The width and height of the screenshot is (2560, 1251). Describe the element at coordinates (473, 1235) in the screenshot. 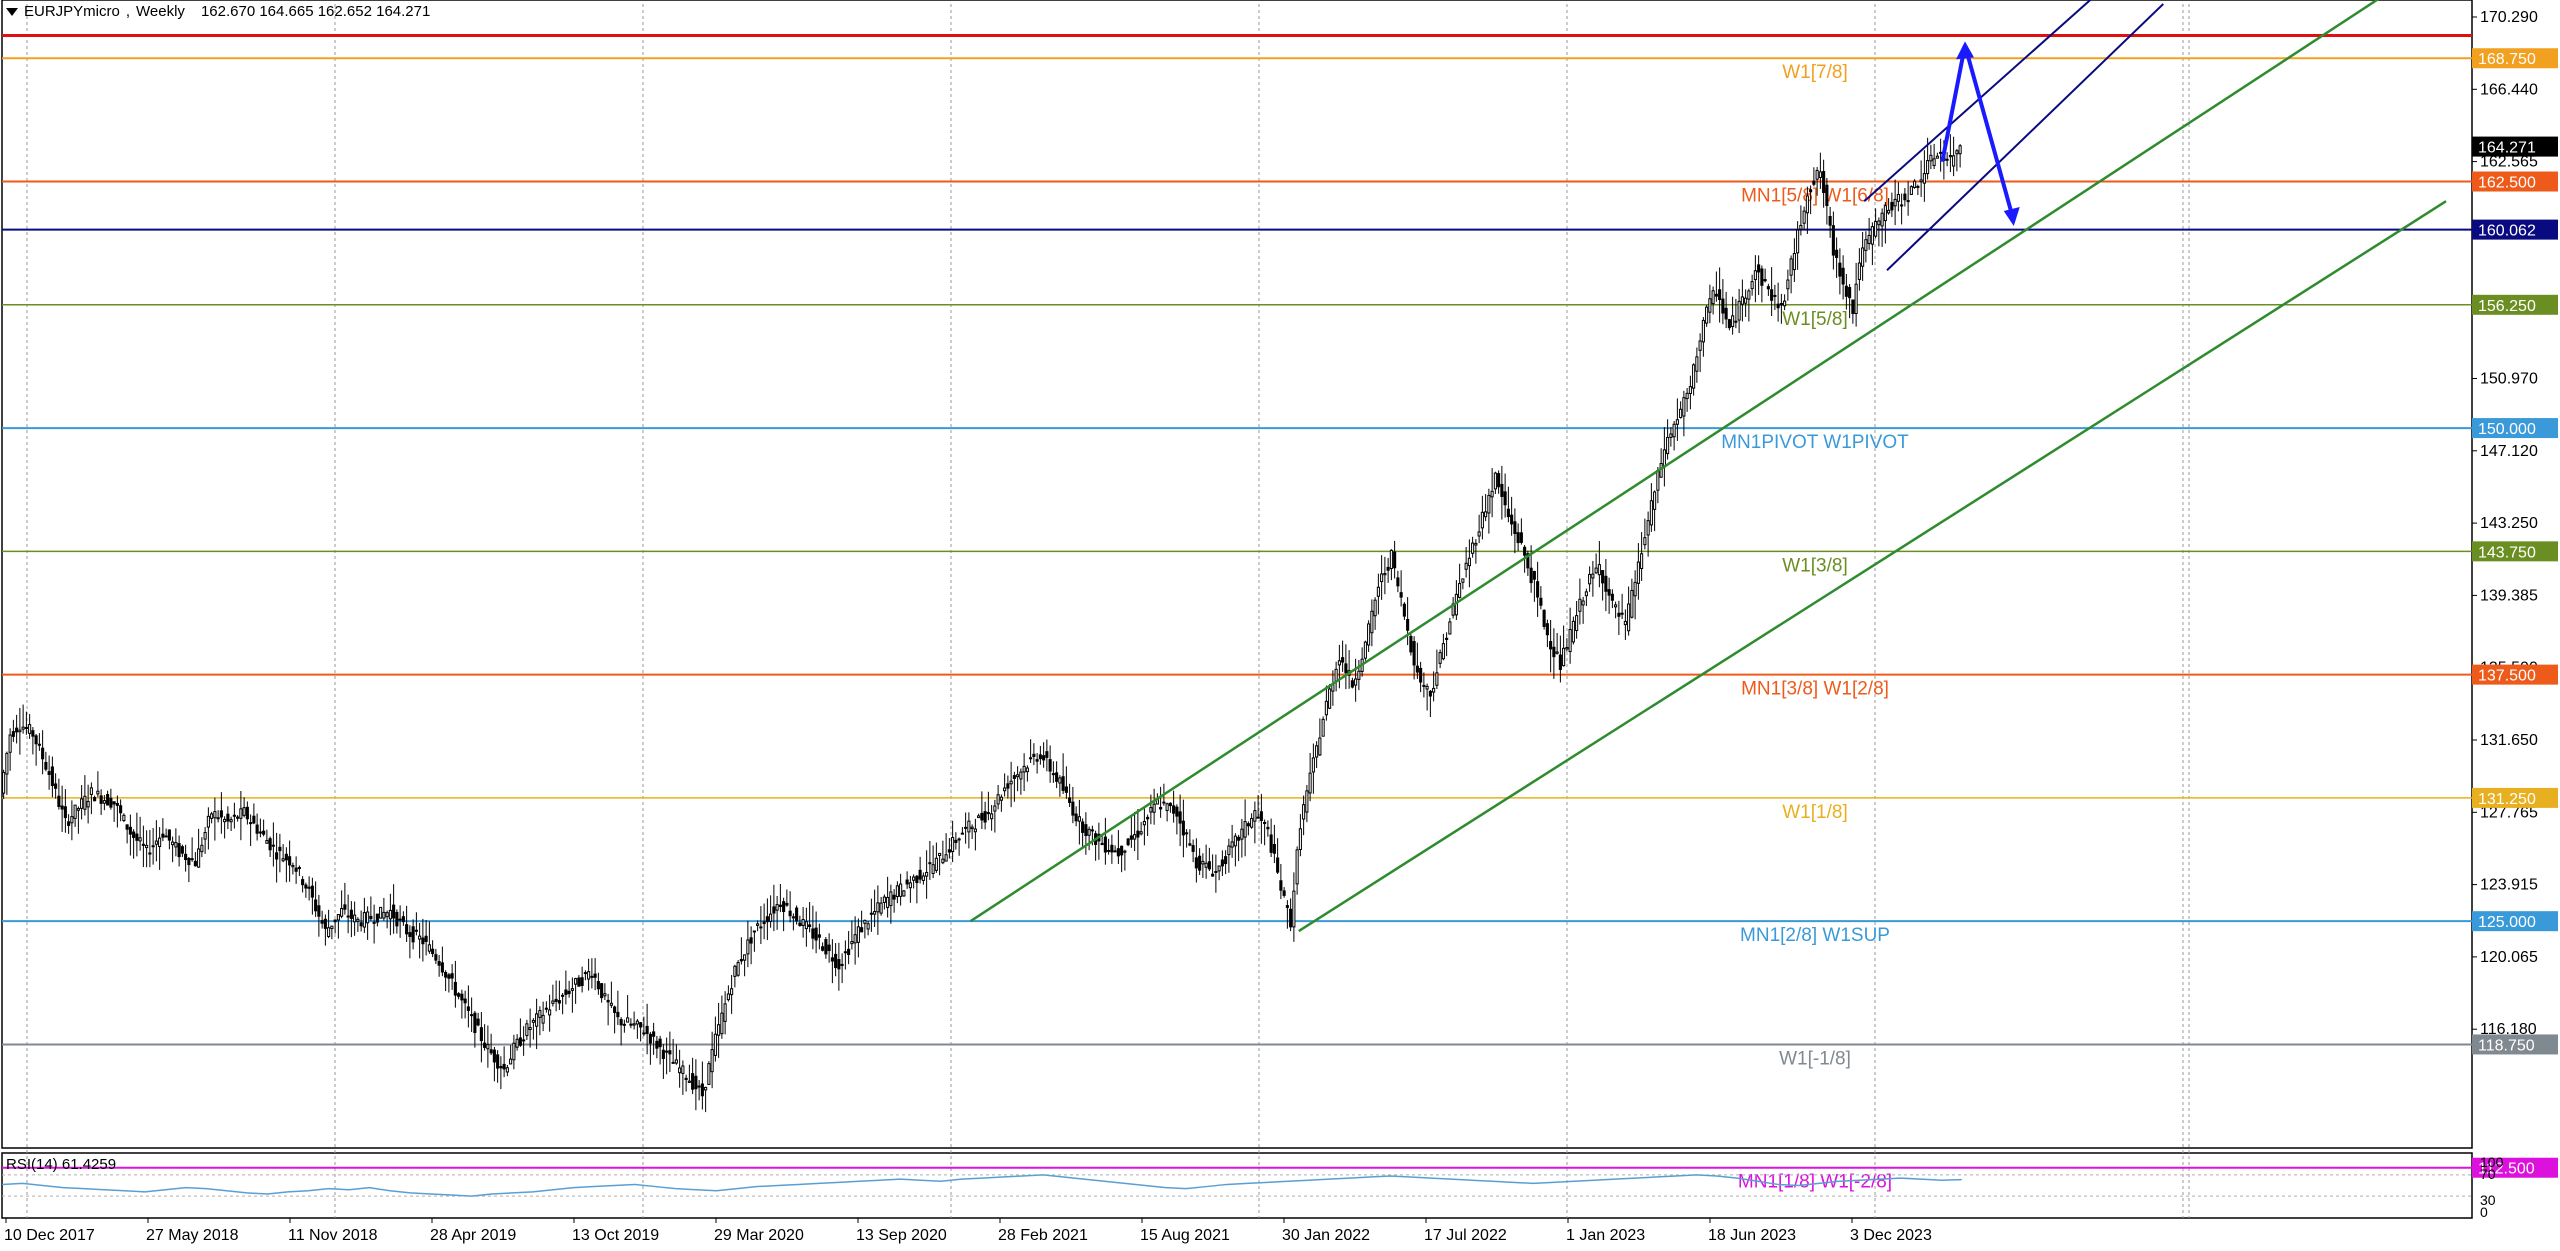

I see `x-axis-tick-label: 28 Apr 2019` at that location.